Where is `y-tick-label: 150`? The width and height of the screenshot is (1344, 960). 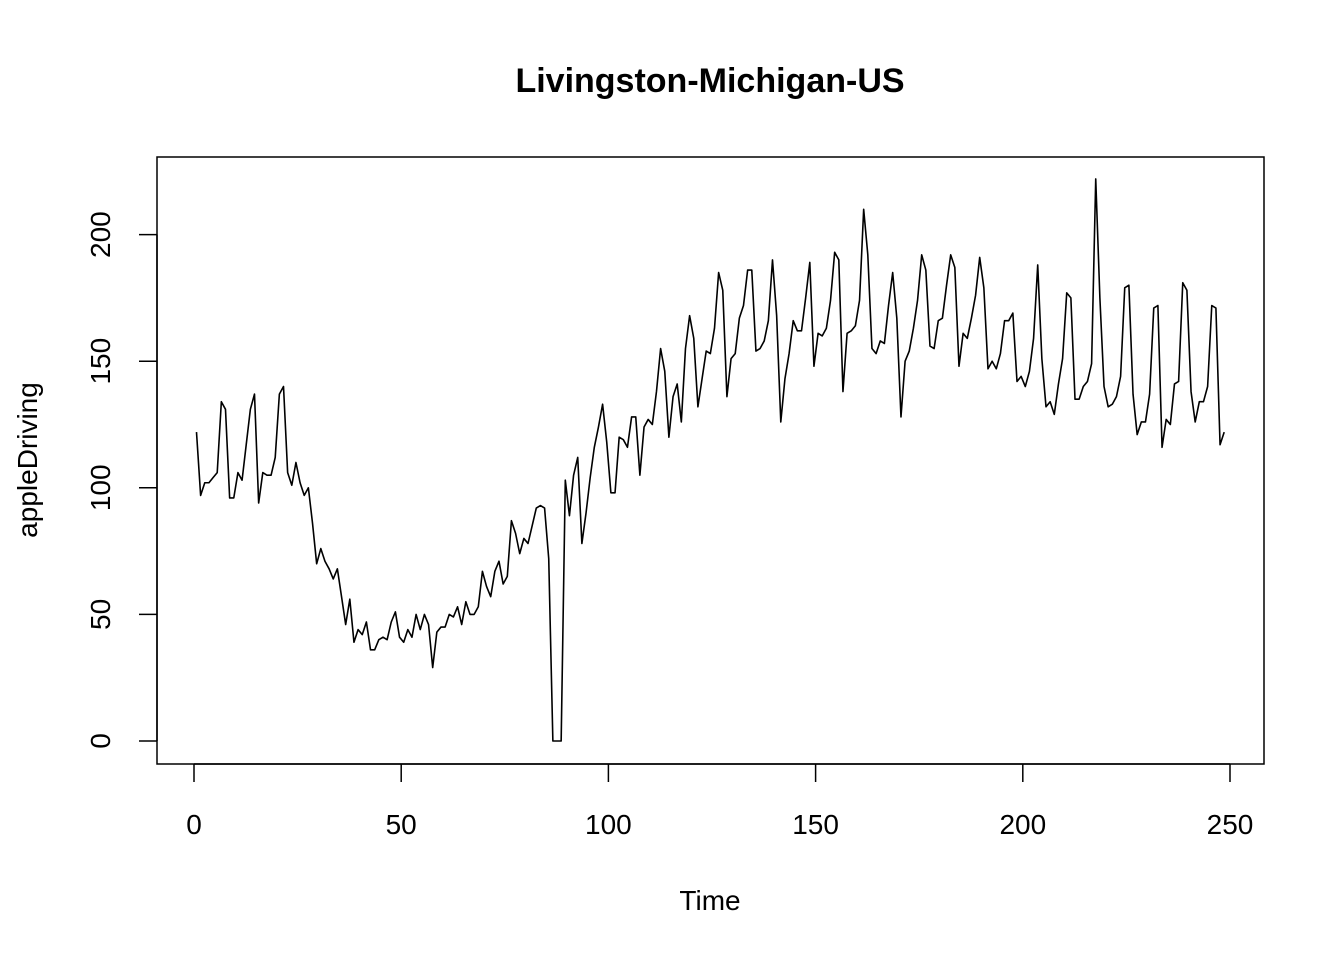 y-tick-label: 150 is located at coordinates (100, 361).